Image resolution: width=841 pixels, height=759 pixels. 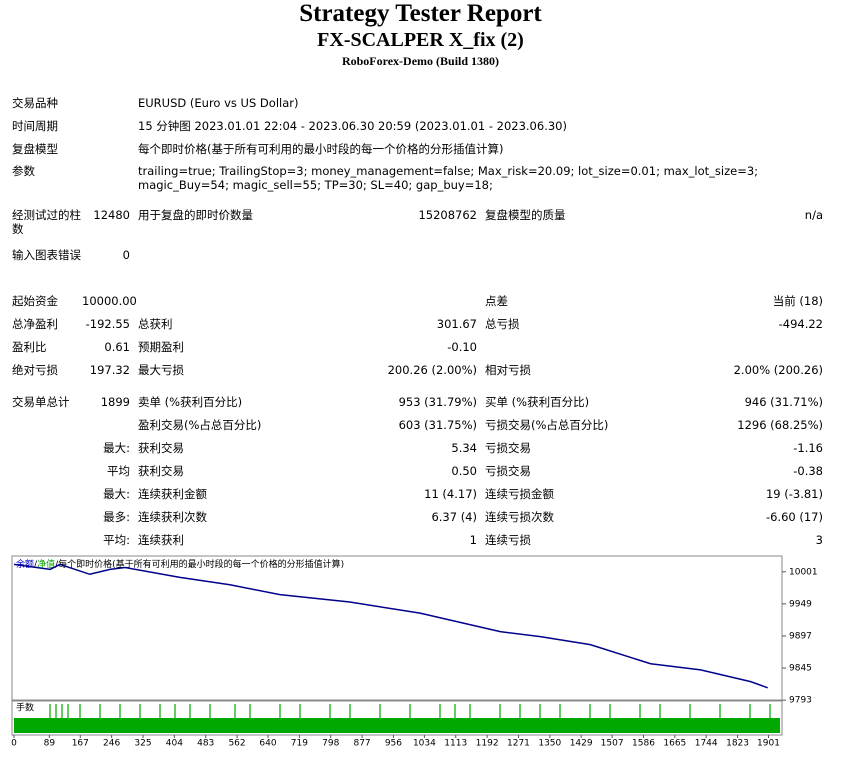 I want to click on stat-value: n/a, so click(x=813, y=215).